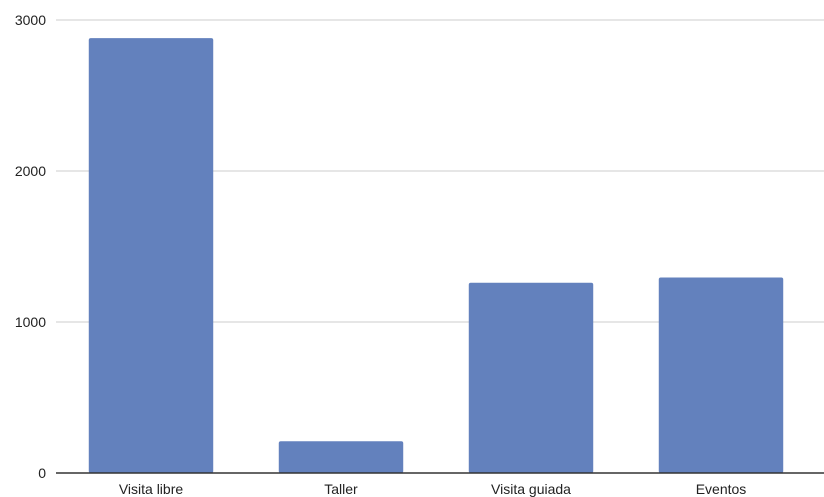 Image resolution: width=824 pixels, height=497 pixels. I want to click on x-tick-label: Eventos, so click(721, 489).